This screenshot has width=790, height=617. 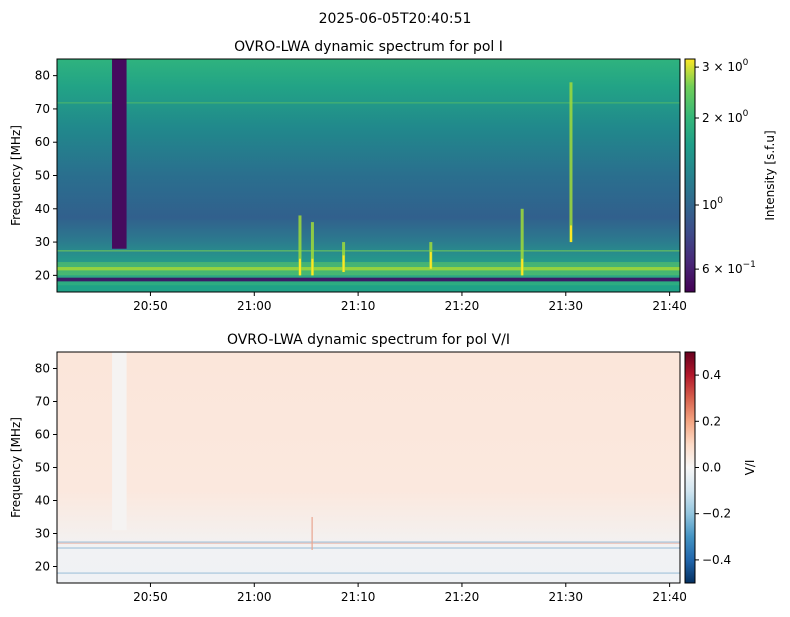 What do you see at coordinates (711, 421) in the screenshot?
I see `colorbar-tick-label: 0.2` at bounding box center [711, 421].